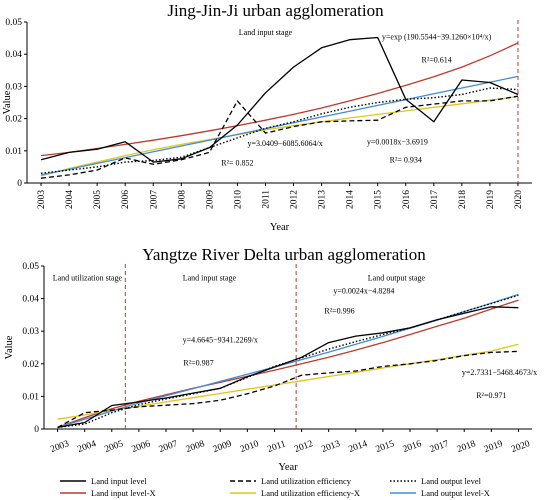 This screenshot has height=500, width=550. I want to click on legend-label: Land input level-X, so click(123, 493).